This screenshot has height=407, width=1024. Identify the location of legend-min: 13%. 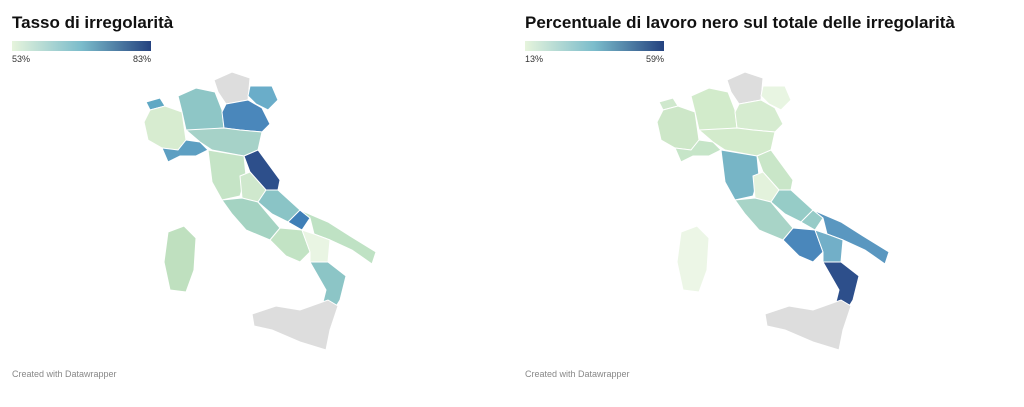
(534, 59).